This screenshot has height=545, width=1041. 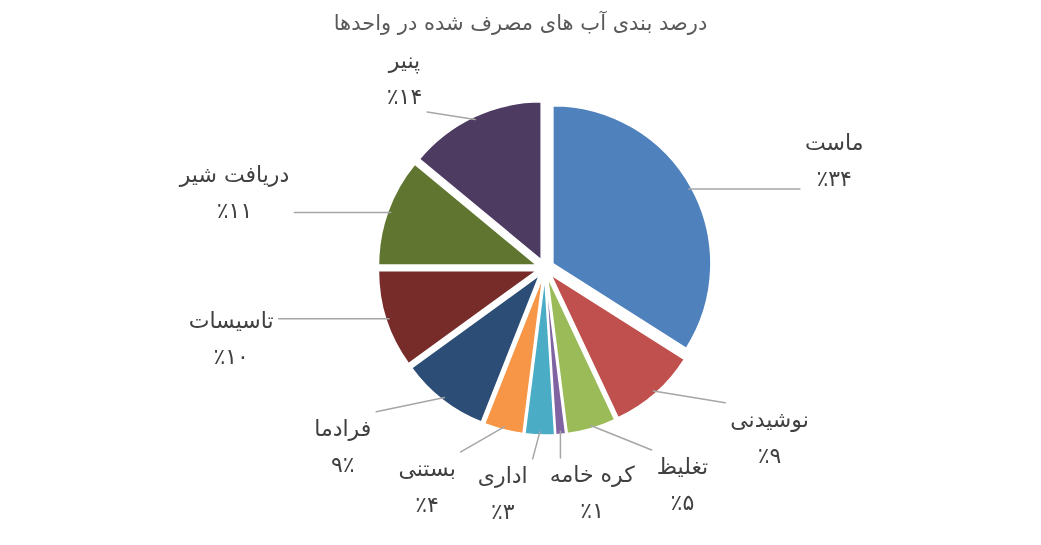 What do you see at coordinates (234, 210) in the screenshot?
I see `data-label: ٪۱۱` at bounding box center [234, 210].